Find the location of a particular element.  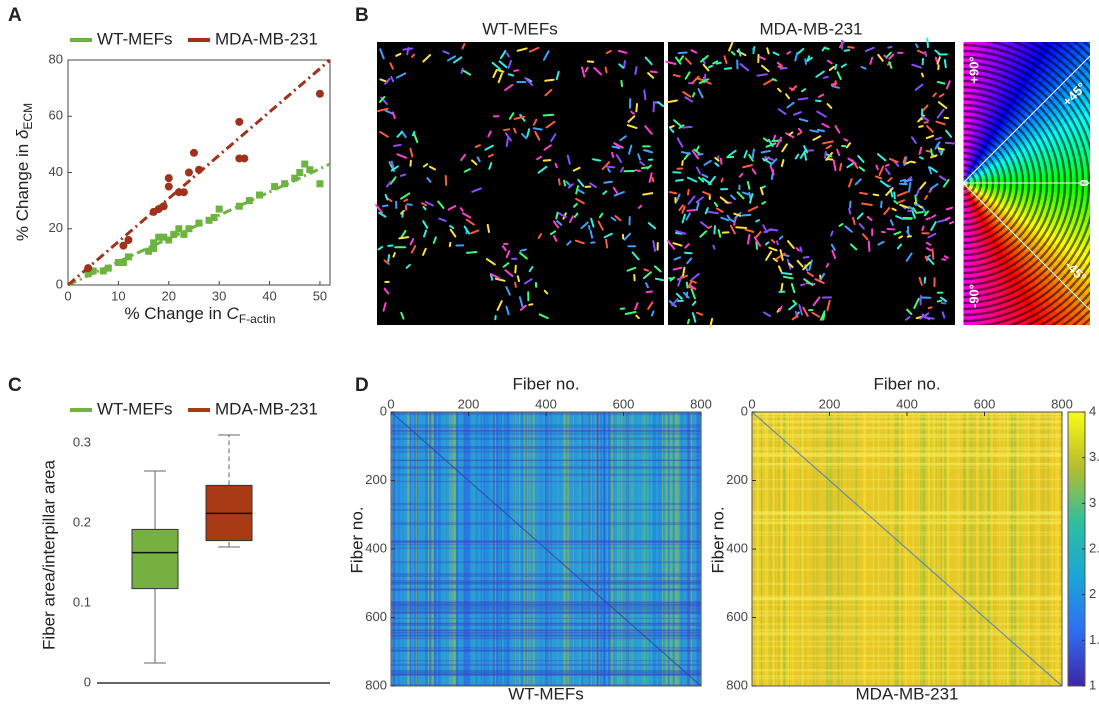

point is located at coordinates (199, 223).